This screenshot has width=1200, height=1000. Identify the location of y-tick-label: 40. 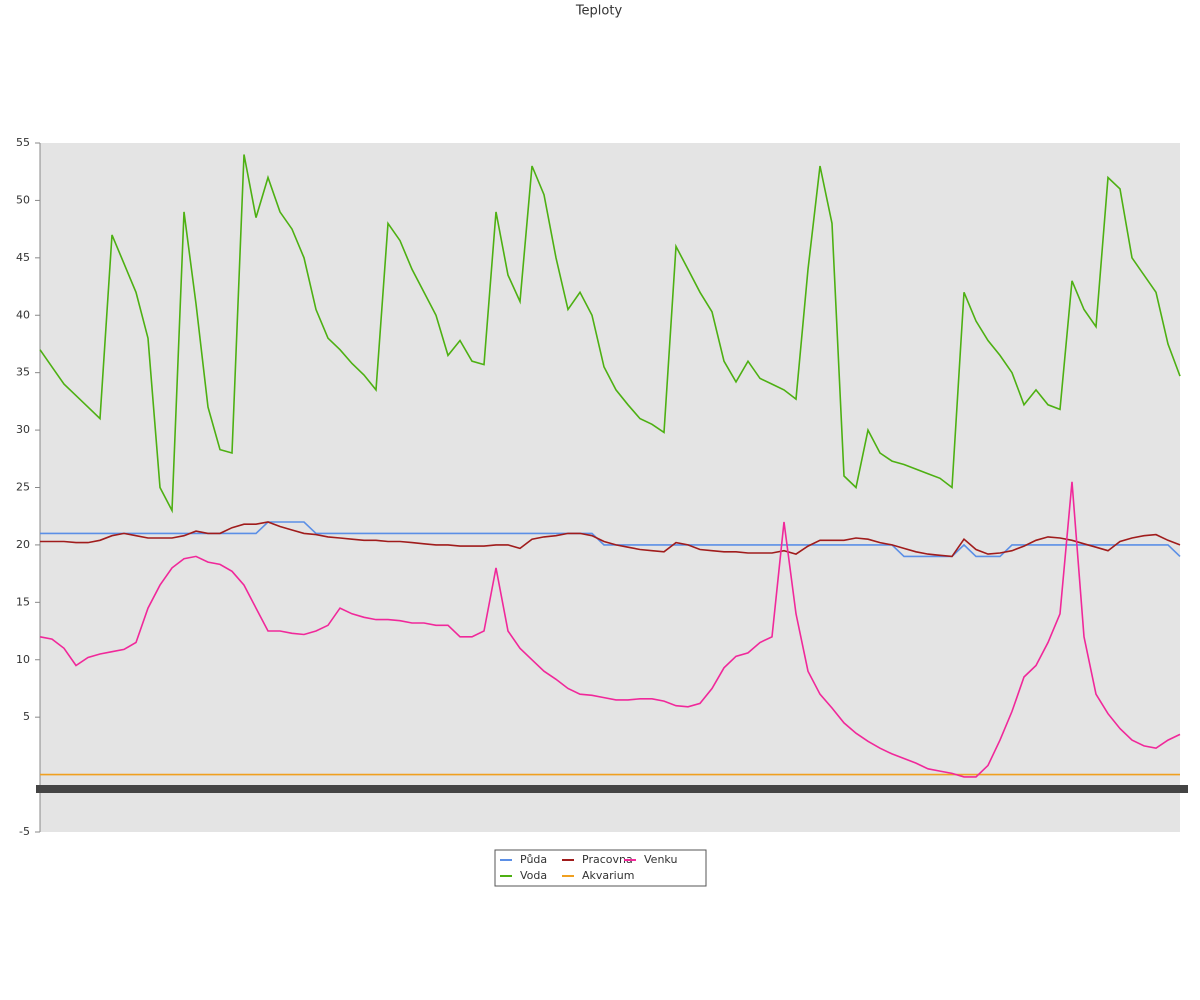
(23, 314).